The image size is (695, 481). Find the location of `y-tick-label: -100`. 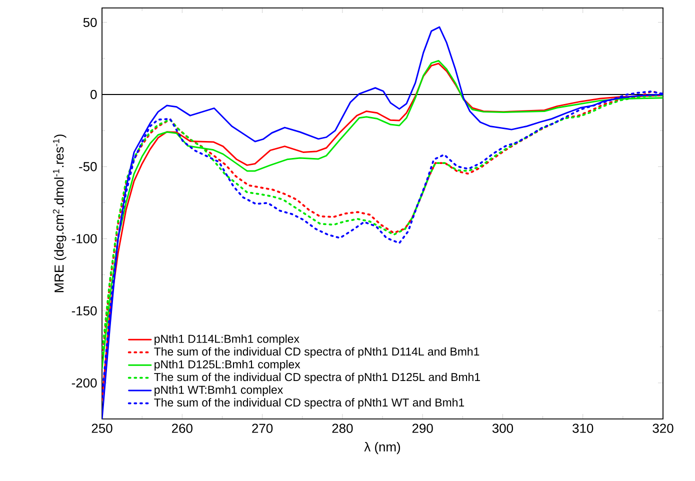

y-tick-label: -100 is located at coordinates (84, 239).